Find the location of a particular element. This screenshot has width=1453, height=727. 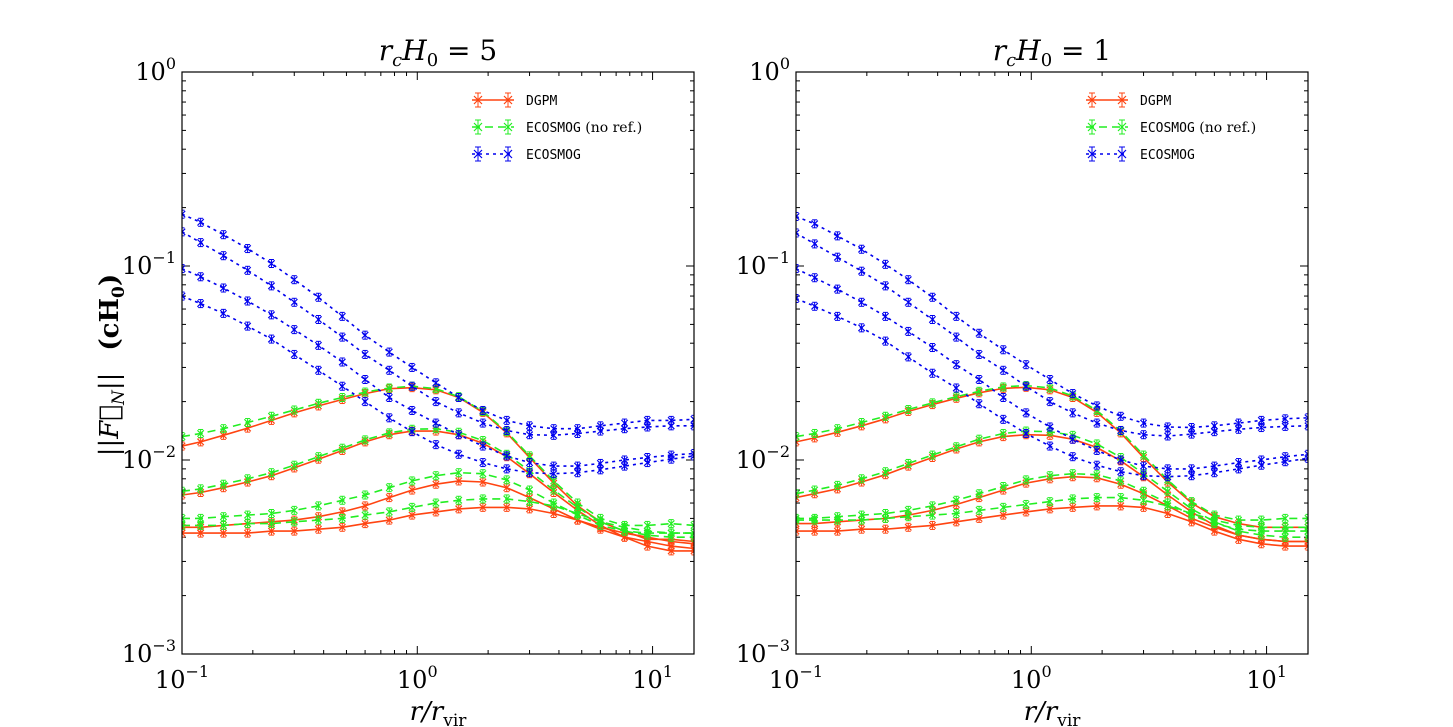

y-tick-label: 10−1 is located at coordinates (763, 264).